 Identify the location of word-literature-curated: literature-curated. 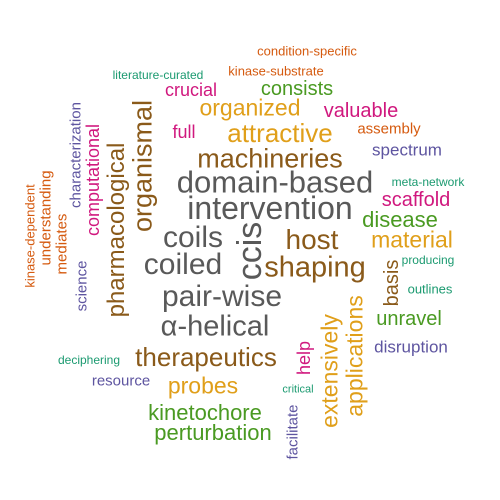
(158, 75).